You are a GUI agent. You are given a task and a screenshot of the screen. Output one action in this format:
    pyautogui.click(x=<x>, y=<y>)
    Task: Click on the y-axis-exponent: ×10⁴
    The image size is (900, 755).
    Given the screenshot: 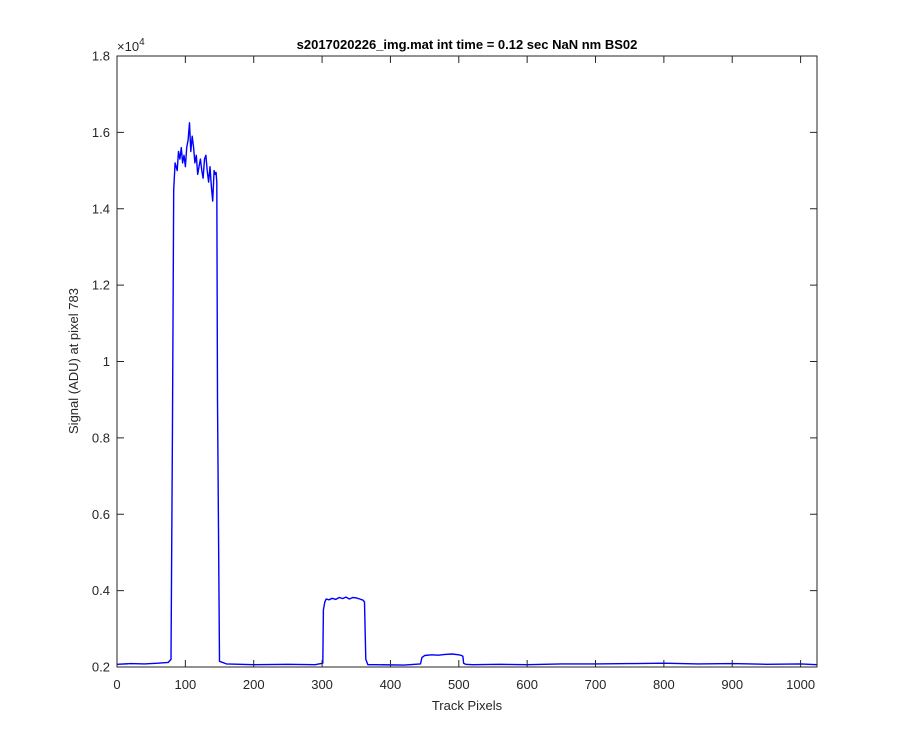 What is the action you would take?
    pyautogui.click(x=131, y=45)
    